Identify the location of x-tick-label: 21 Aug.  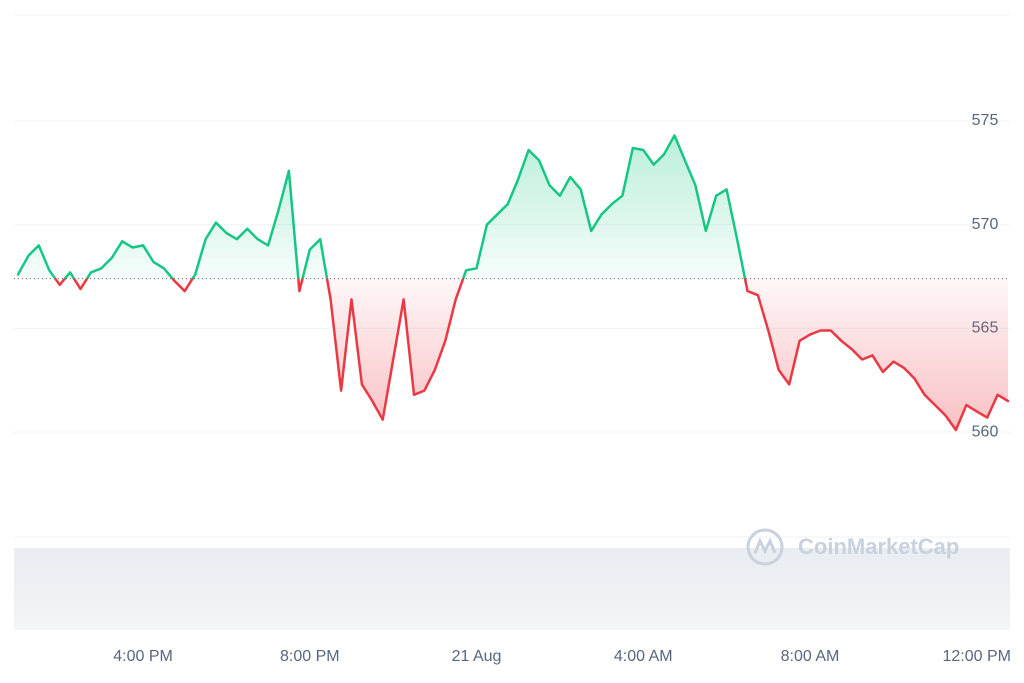
(477, 656).